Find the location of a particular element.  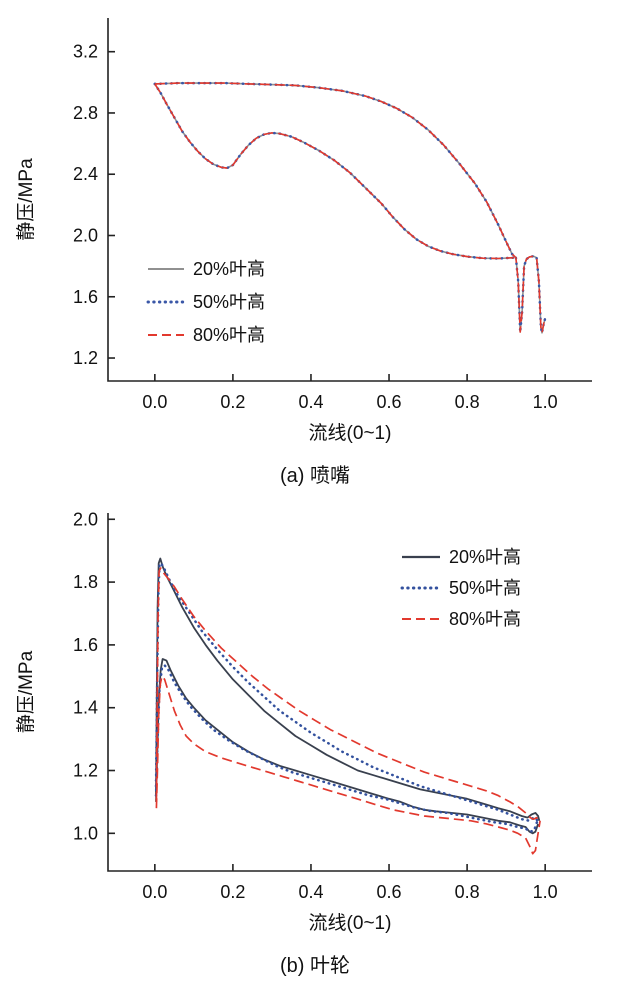

svg-text: 1.4 is located at coordinates (85, 708).